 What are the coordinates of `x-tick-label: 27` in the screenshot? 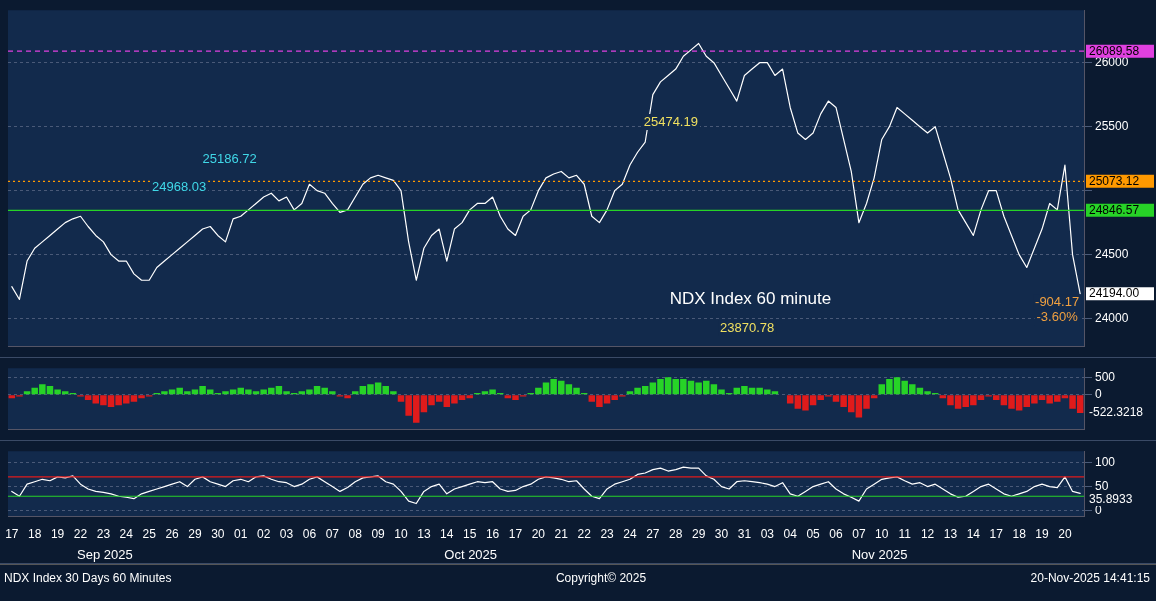 It's located at (653, 534).